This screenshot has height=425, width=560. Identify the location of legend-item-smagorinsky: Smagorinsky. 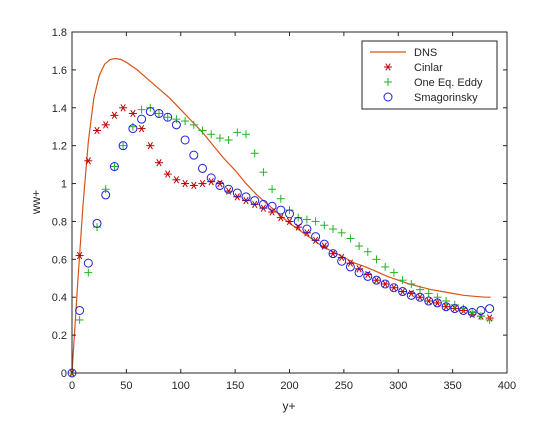
(430, 98).